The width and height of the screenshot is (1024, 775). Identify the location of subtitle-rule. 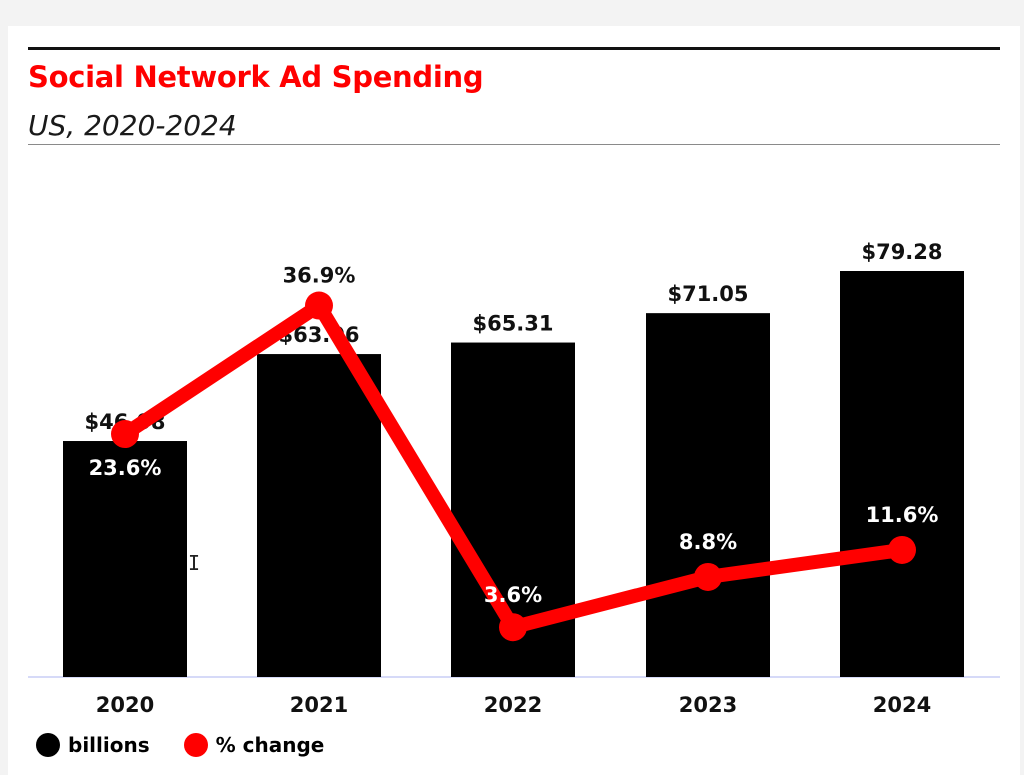
(514, 144).